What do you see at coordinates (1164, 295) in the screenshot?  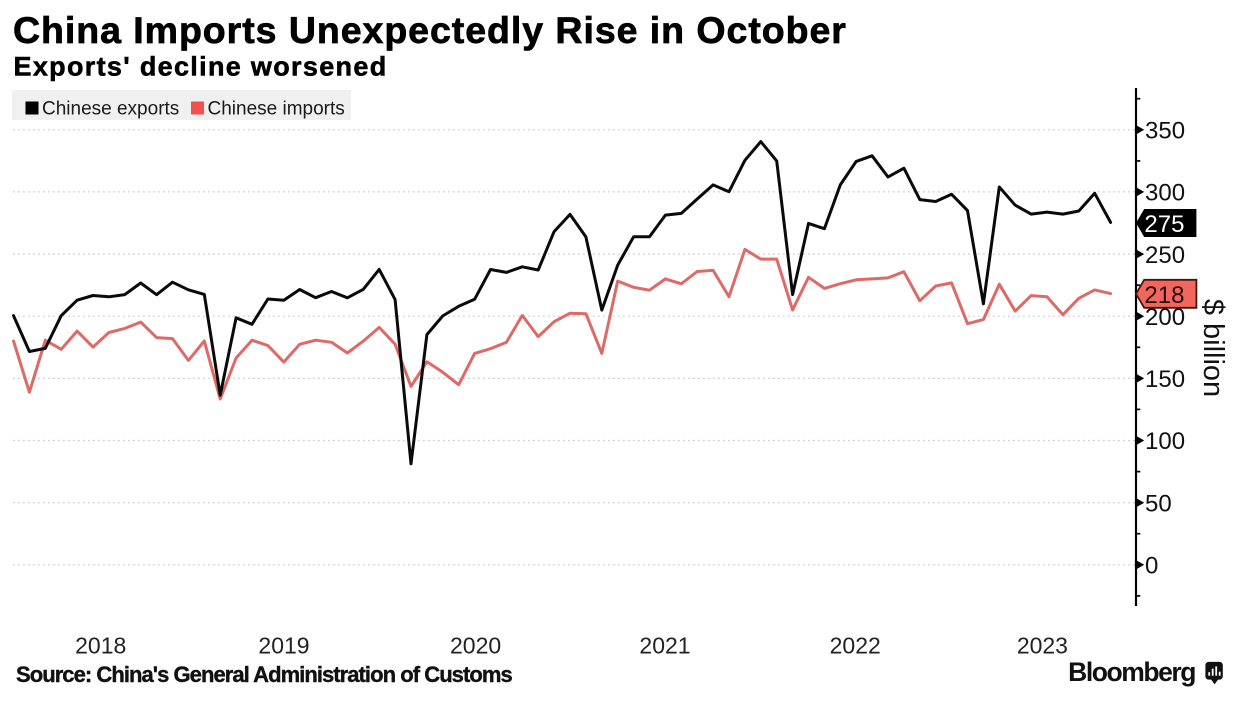 I see `svg-text: 218` at bounding box center [1164, 295].